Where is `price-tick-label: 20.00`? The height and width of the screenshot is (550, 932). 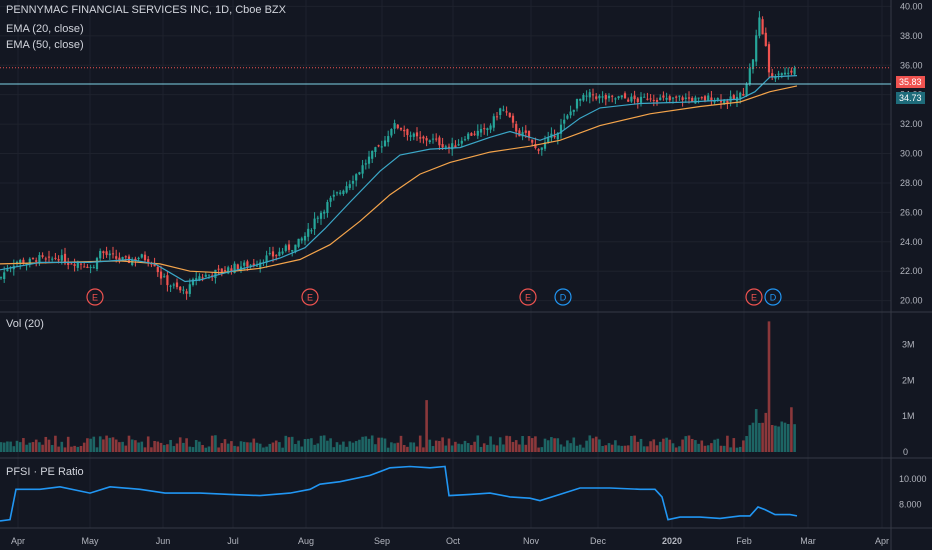 price-tick-label: 20.00 is located at coordinates (911, 301).